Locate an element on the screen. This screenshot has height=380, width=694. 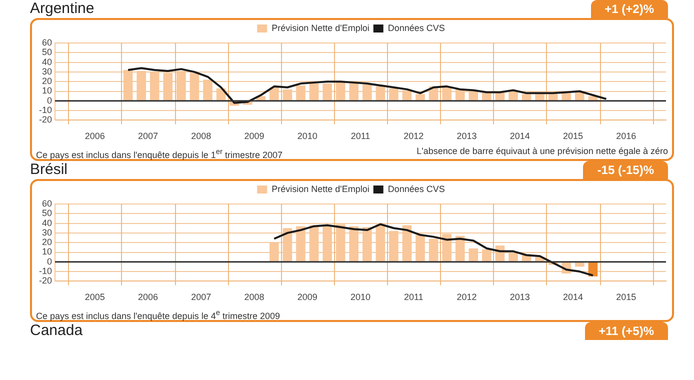
text: -15 (-15)% is located at coordinates (625, 170).